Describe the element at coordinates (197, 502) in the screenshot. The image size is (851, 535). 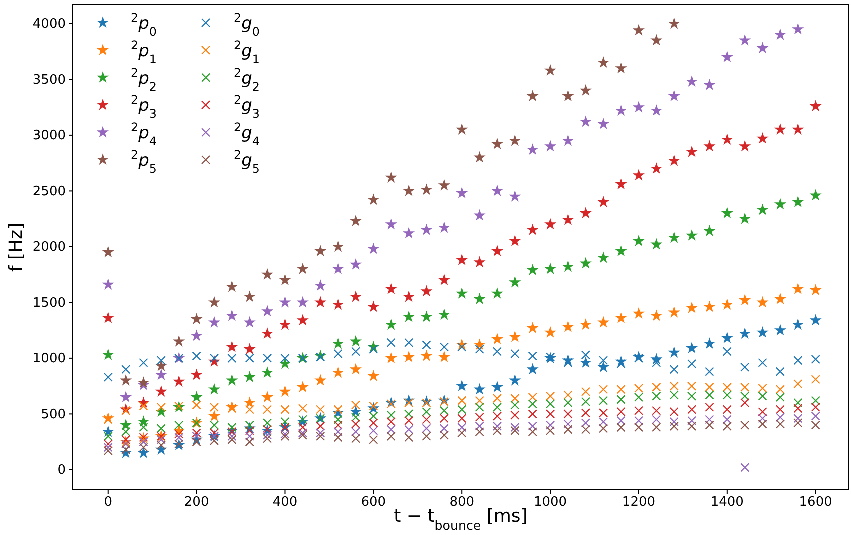
I see `x-tick-label: 200` at that location.